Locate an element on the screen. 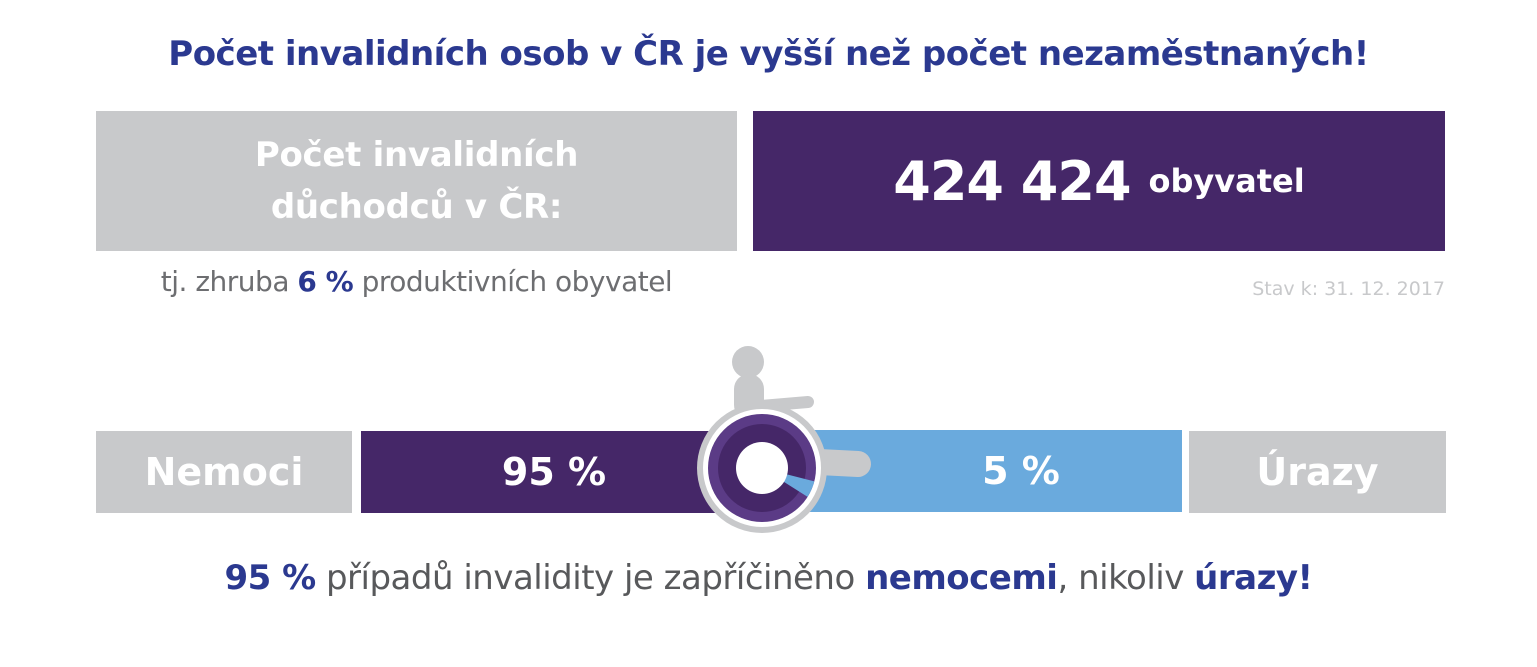  invalid-count-label: Počet invalidních důchodců v ČR: is located at coordinates (416, 181).